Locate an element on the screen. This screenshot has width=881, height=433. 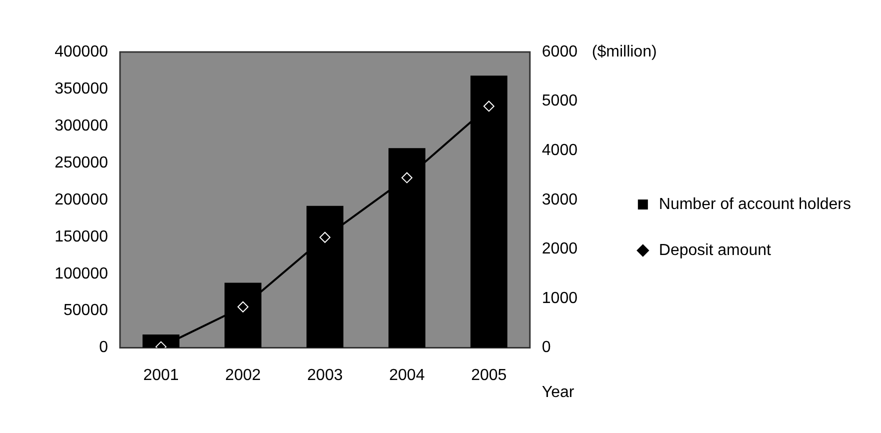
y2-tick-label: 6000 is located at coordinates (560, 51).